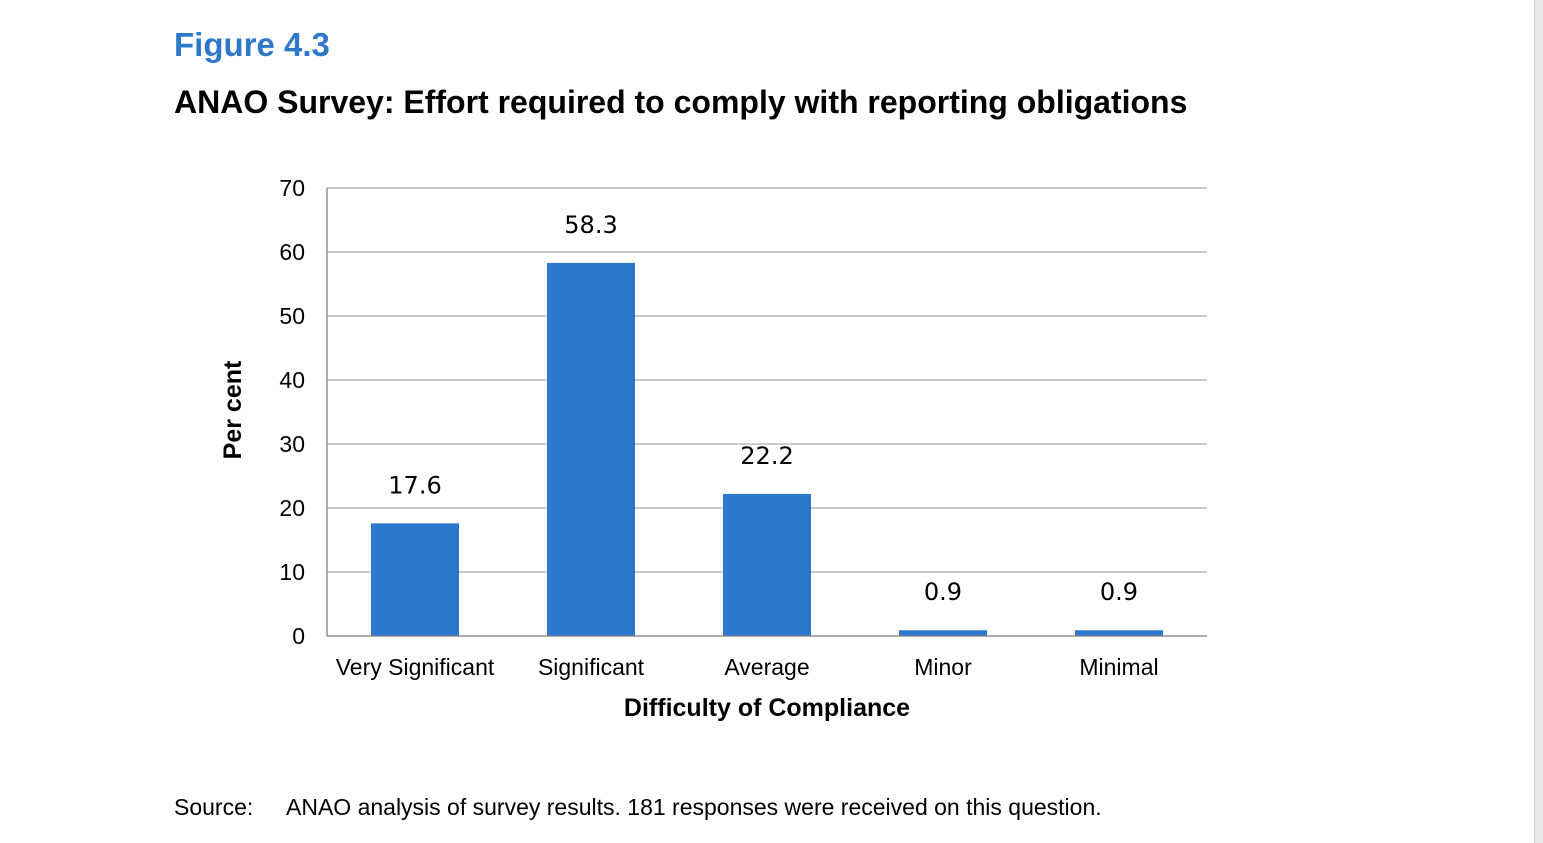 Image resolution: width=1543 pixels, height=843 pixels. I want to click on x-axis-title: Difficulty of Compliance, so click(767, 708).